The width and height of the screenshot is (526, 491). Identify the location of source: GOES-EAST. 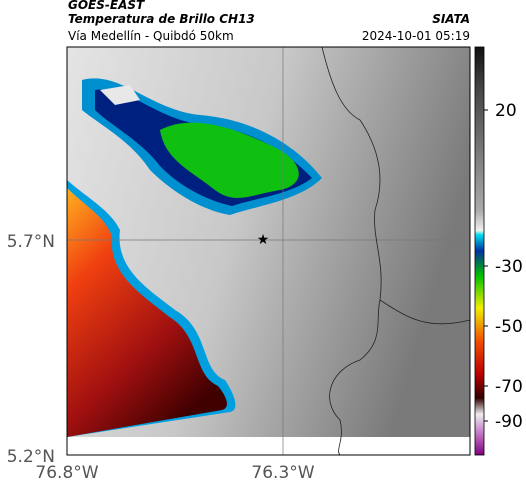
(106, 6).